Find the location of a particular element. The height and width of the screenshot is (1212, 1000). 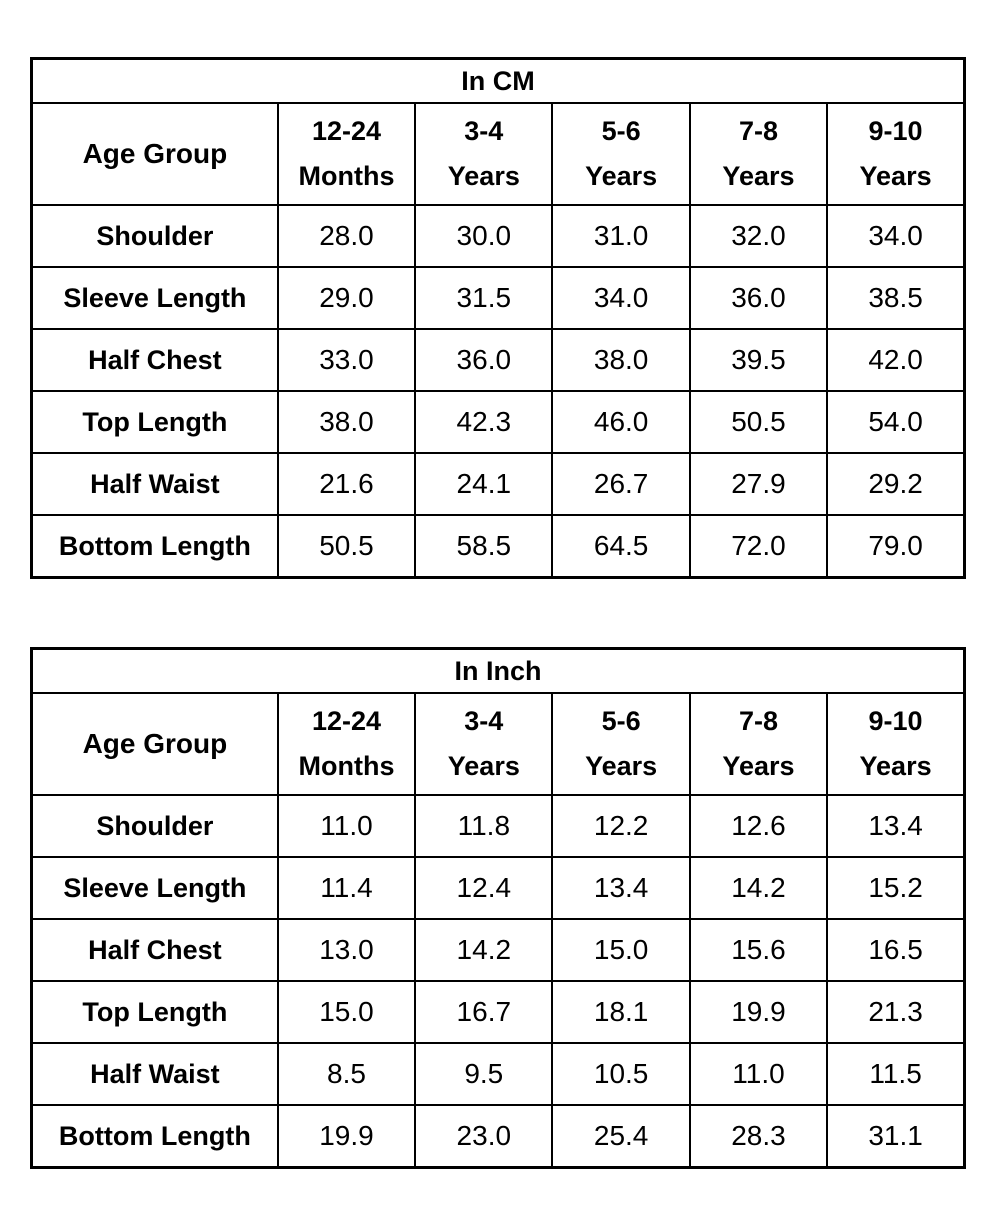

value-cell: 42.3 is located at coordinates (484, 422).